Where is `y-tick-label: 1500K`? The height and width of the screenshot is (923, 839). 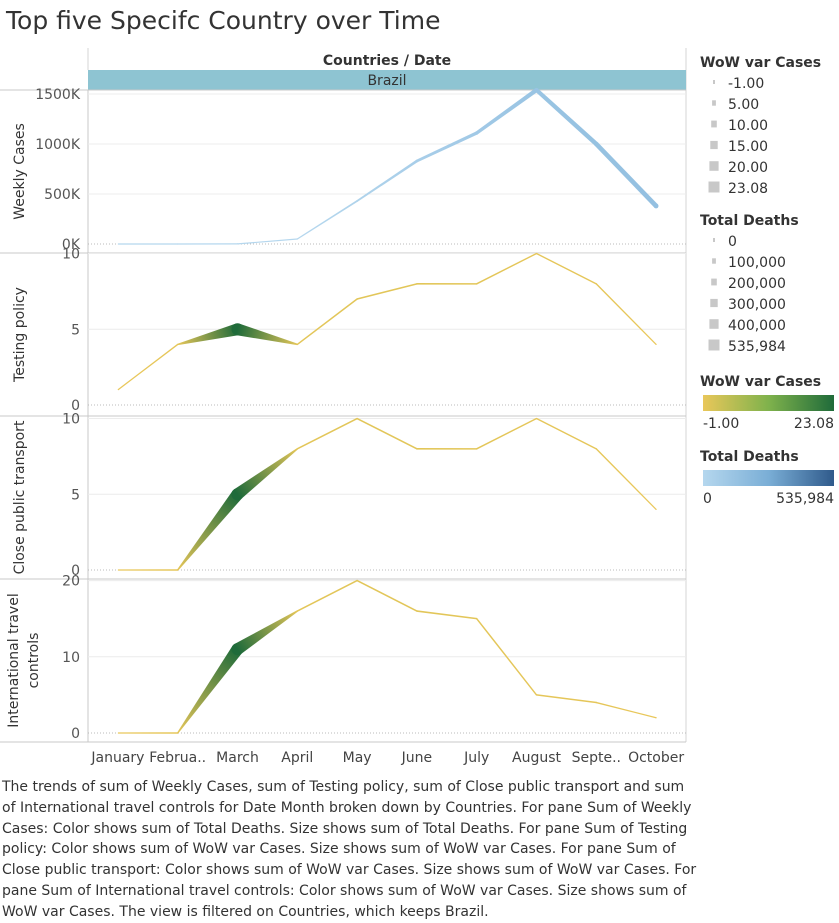
y-tick-label: 1500K is located at coordinates (58, 95).